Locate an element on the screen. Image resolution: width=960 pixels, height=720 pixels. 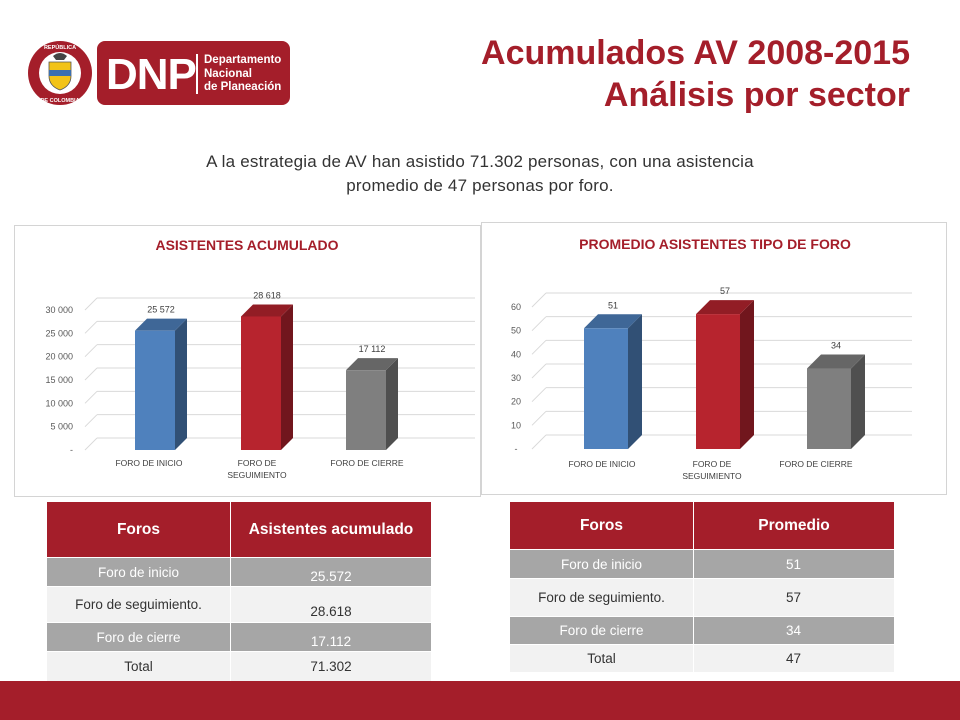
table-row: Foro de inicio 51 is located at coordinates (702, 564).